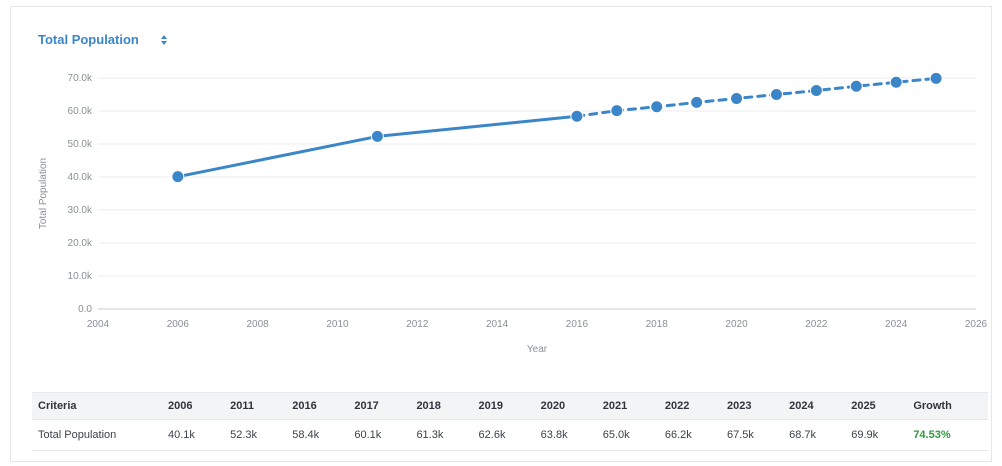  I want to click on projected-series-line, so click(756, 97).